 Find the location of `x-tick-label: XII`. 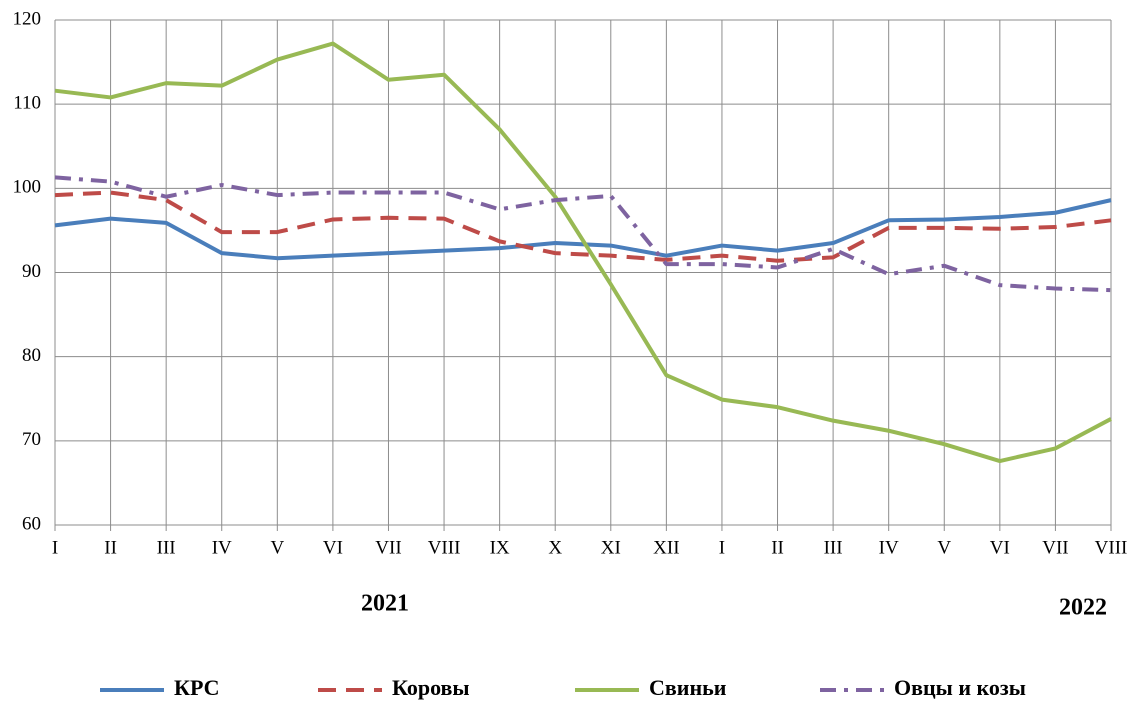

x-tick-label: XII is located at coordinates (666, 547).